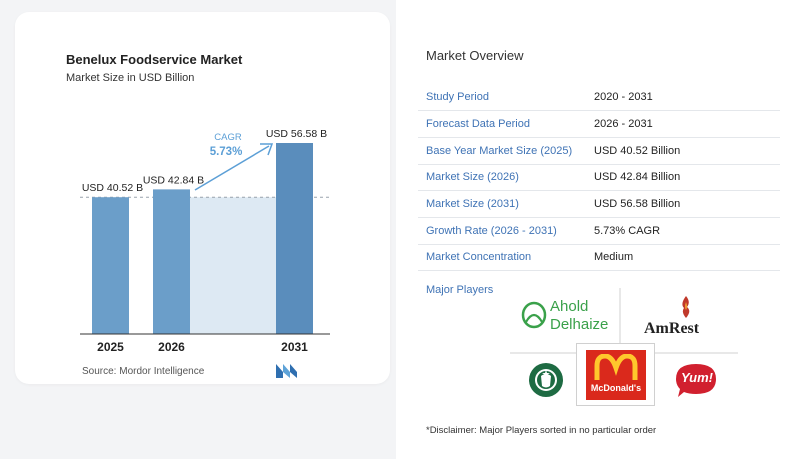 Image resolution: width=800 pixels, height=459 pixels. Describe the element at coordinates (683, 231) in the screenshot. I see `overview-value: 5.73% CAGR` at that location.